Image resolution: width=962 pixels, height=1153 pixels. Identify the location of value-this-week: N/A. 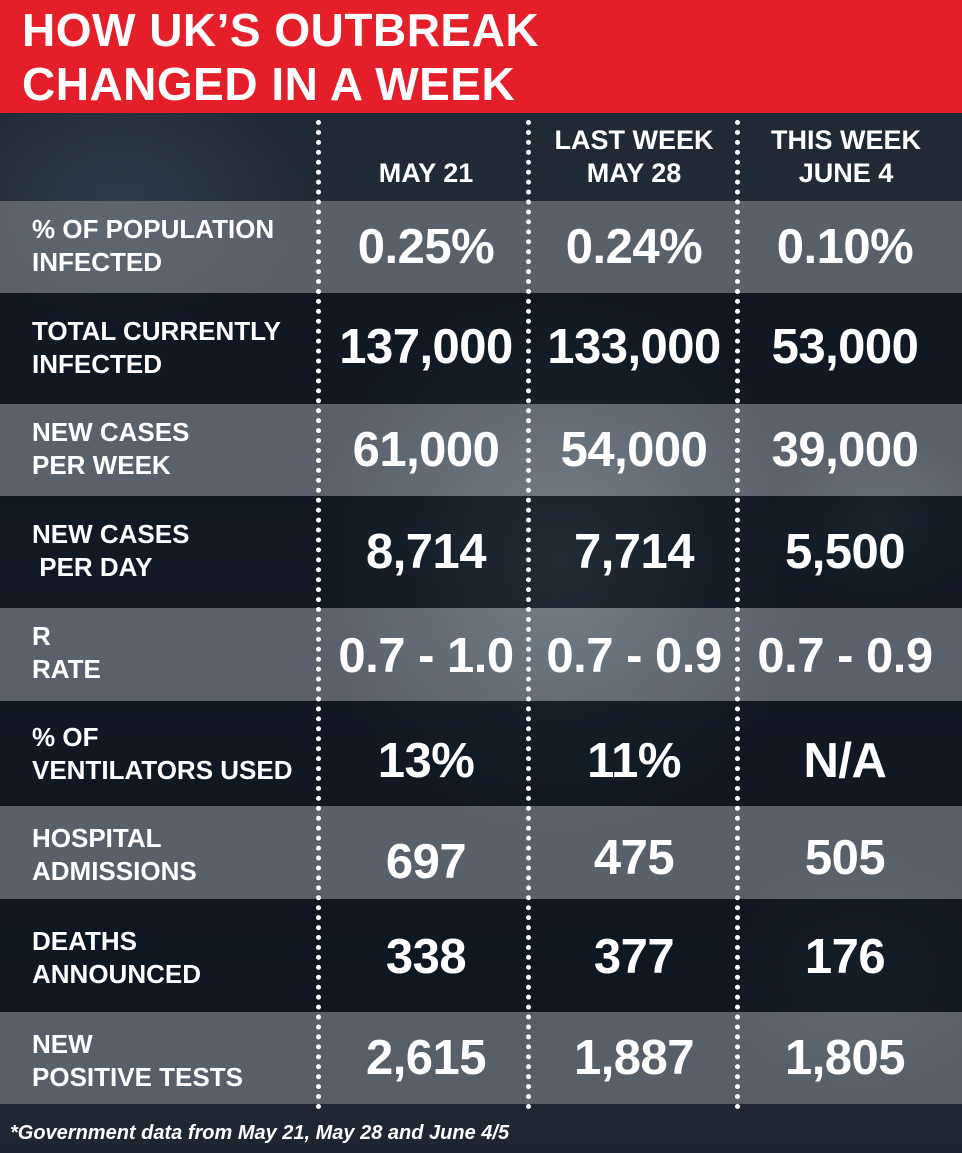
(845, 761).